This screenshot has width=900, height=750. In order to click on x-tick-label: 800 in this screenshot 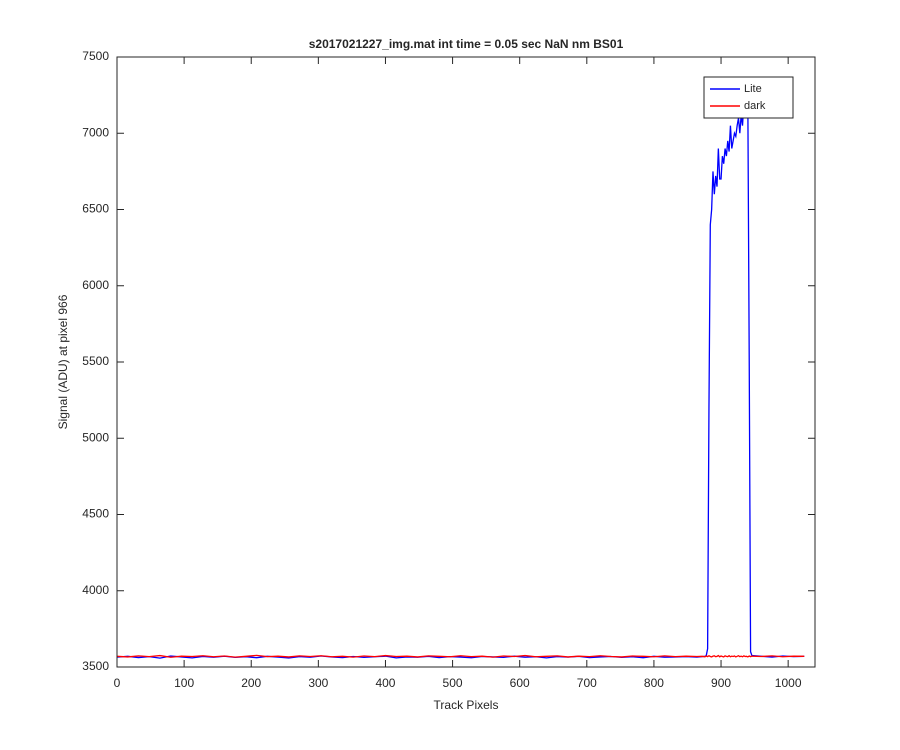, I will do `click(654, 683)`.